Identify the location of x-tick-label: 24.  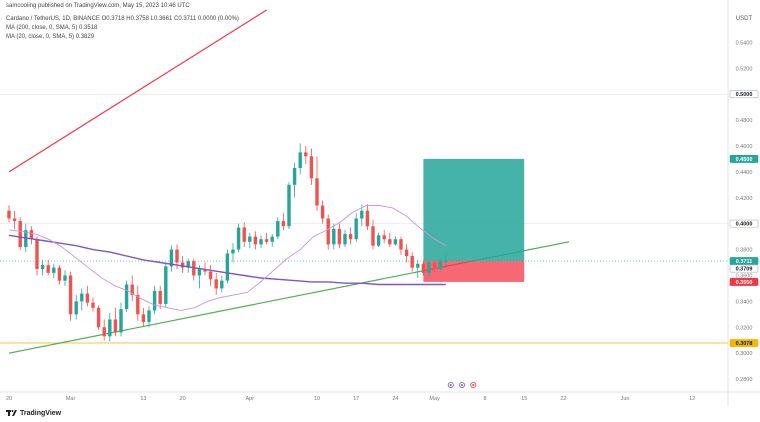
(395, 399).